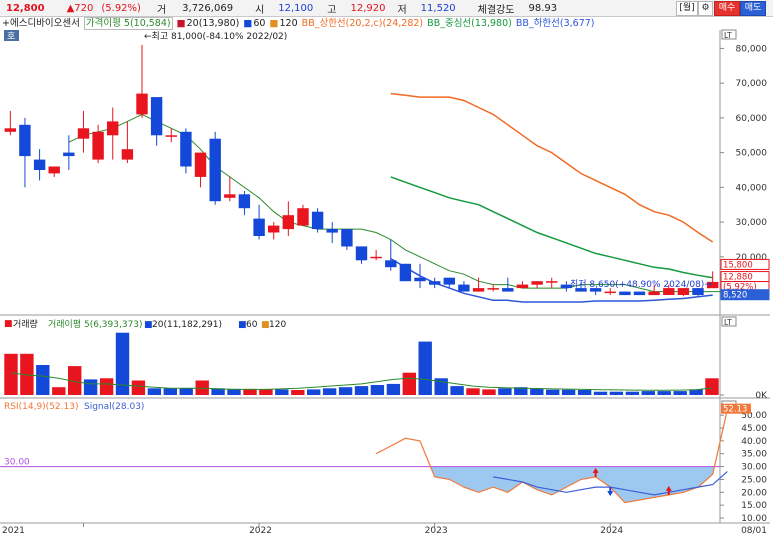  Describe the element at coordinates (274, 23) in the screenshot. I see `ma120-legend-marker: ■` at that location.